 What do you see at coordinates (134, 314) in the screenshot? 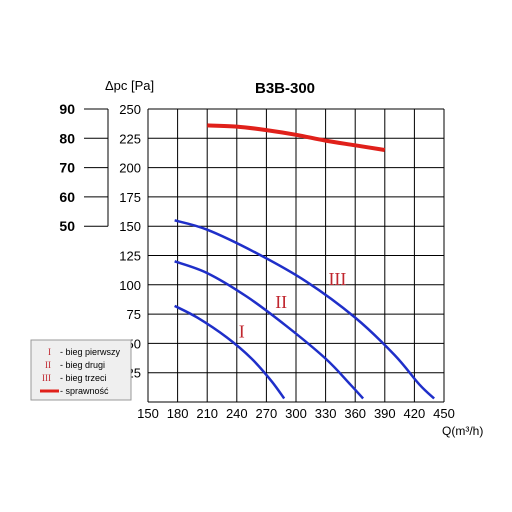
I see `y-tick-label: 75` at bounding box center [134, 314].